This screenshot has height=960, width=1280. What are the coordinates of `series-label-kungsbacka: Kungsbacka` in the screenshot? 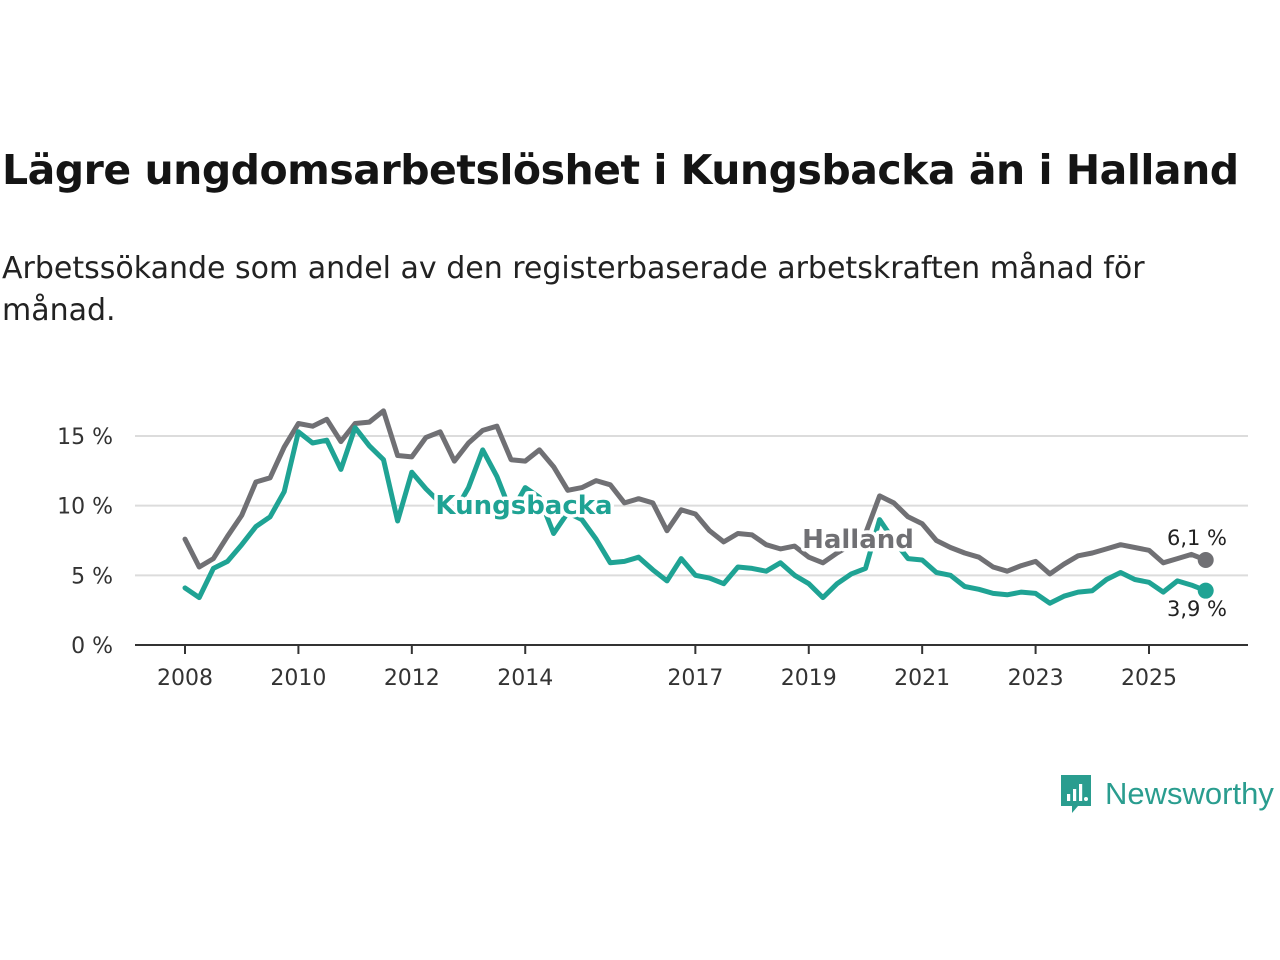 It's located at (523, 506).